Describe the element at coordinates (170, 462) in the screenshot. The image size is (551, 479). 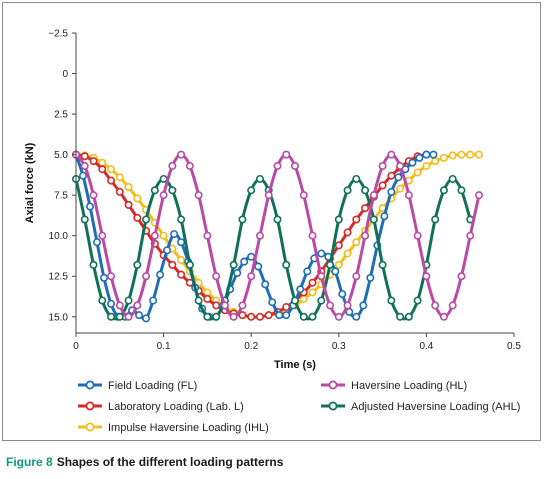
I see `figure-title: Shapes of the different loading patterns` at that location.